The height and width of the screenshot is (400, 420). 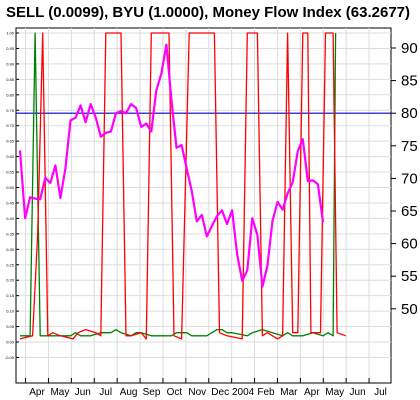 What do you see at coordinates (10, 233) in the screenshot?
I see `left-tick-label: 0.35` at bounding box center [10, 233].